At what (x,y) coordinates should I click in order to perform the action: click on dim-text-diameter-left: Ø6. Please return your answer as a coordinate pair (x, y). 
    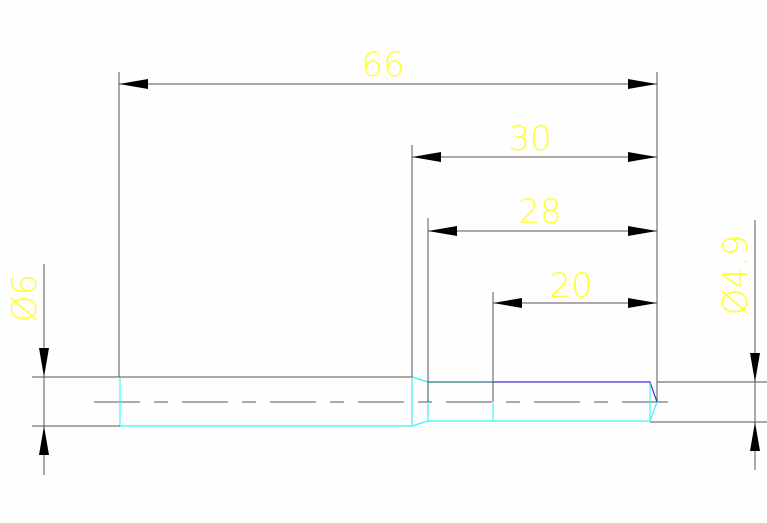
    Looking at the image, I should click on (25, 298).